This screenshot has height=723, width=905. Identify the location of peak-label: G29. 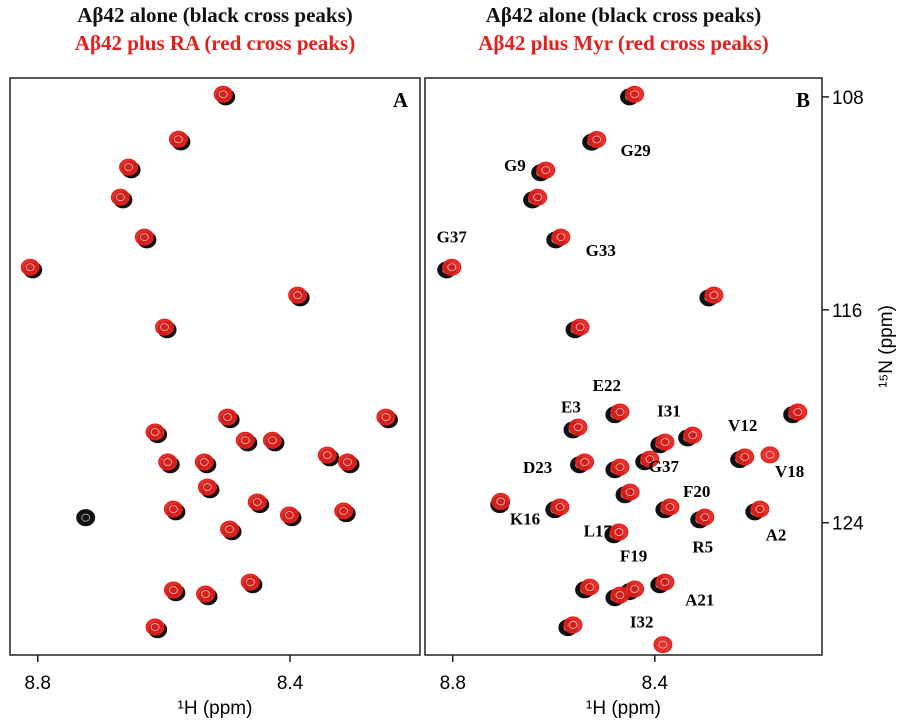
(636, 150).